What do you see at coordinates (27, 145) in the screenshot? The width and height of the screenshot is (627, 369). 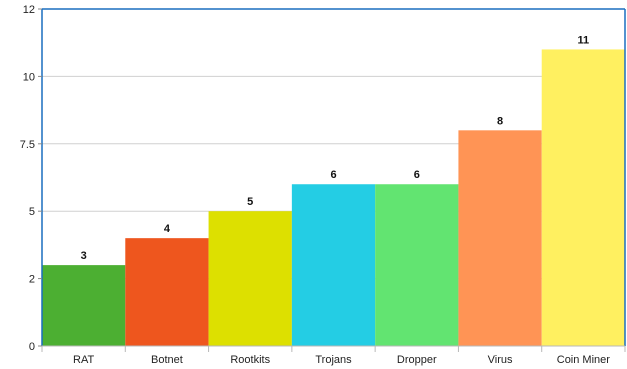 I see `y-tick-label: 7.5` at bounding box center [27, 145].